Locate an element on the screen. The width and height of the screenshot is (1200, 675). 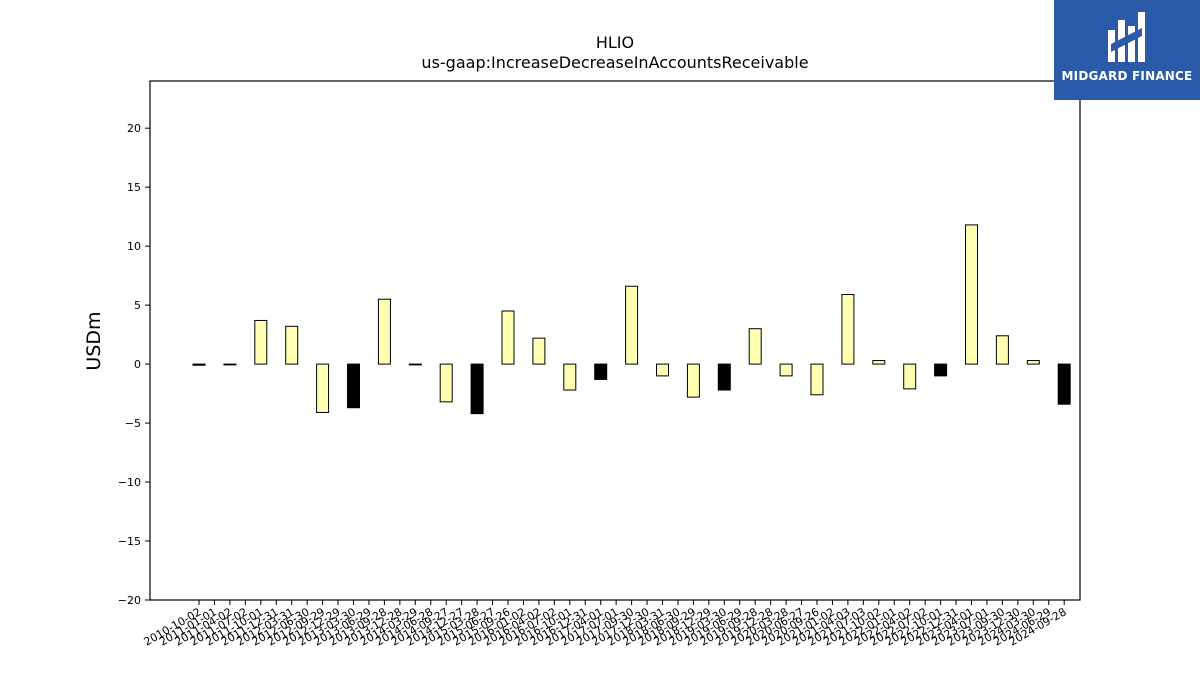
y-tick-label: −10 is located at coordinates (129, 482).